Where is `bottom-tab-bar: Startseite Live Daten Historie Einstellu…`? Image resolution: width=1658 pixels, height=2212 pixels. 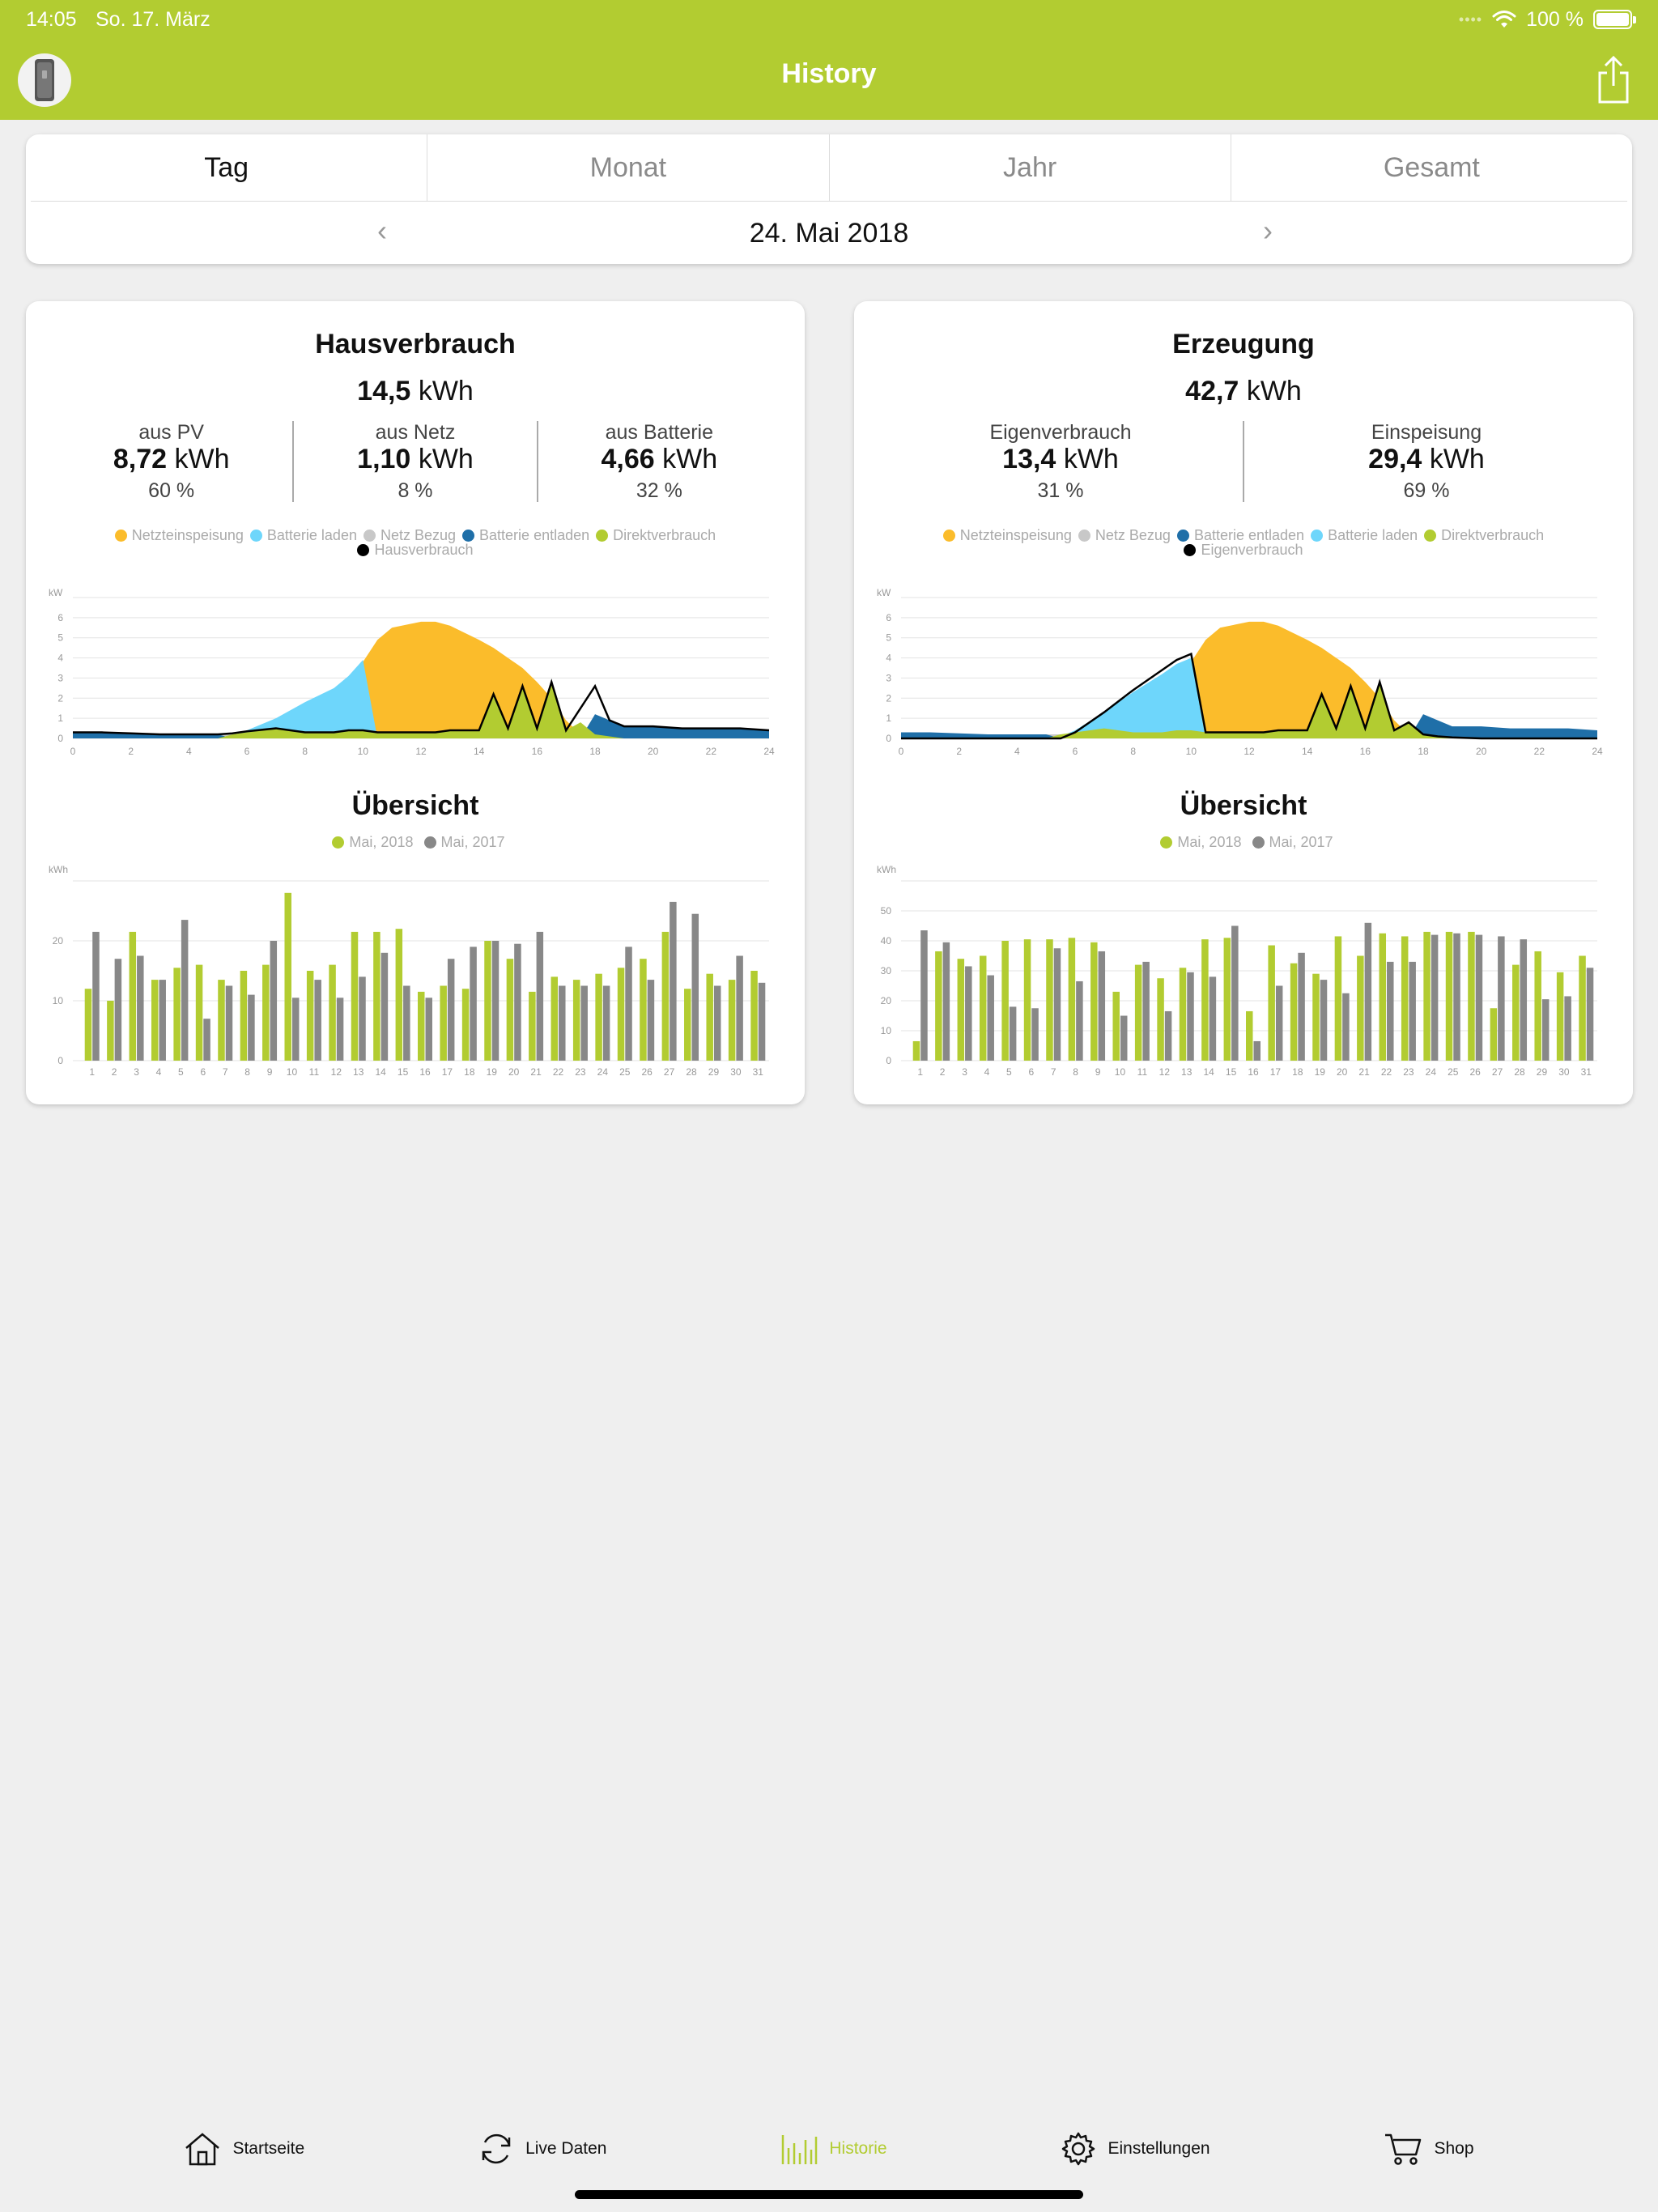 bottom-tab-bar: Startseite Live Daten Historie Einstellu… is located at coordinates (829, 2149).